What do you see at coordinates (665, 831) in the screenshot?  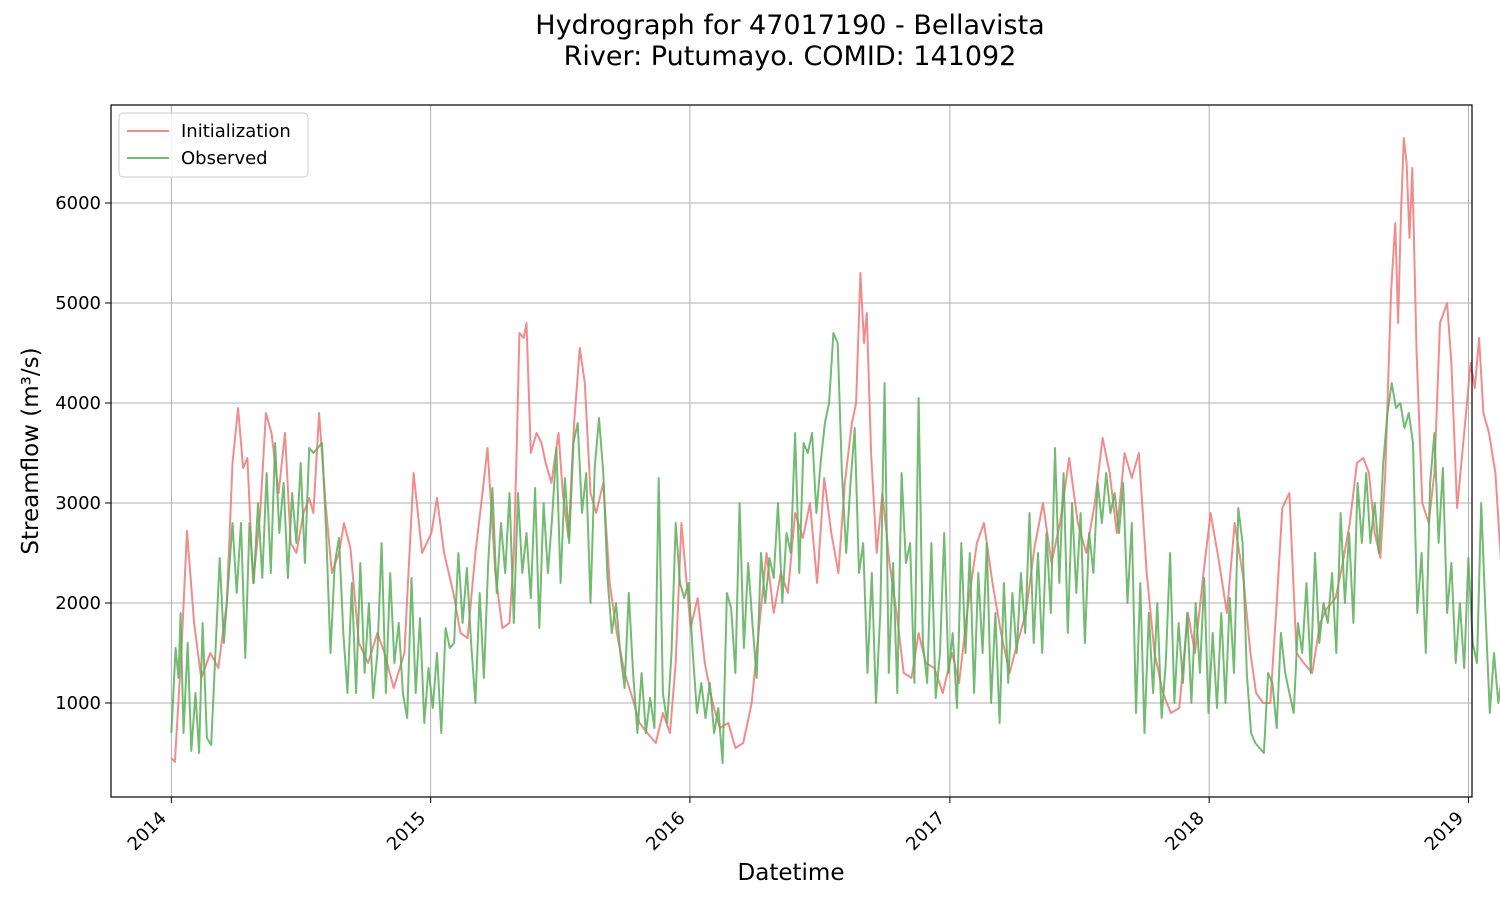 I see `x-tick-label: 2016` at bounding box center [665, 831].